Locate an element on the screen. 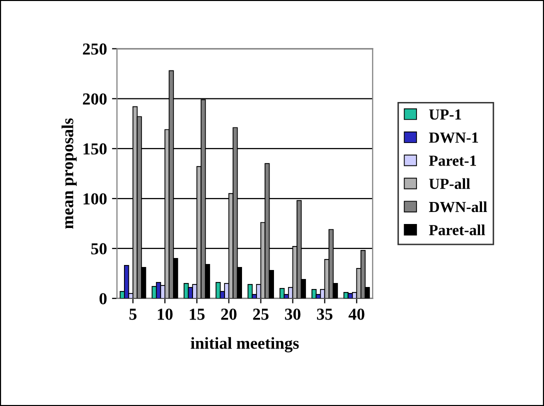 The height and width of the screenshot is (406, 544). x-axis-title: initial meetings is located at coordinates (244, 344).